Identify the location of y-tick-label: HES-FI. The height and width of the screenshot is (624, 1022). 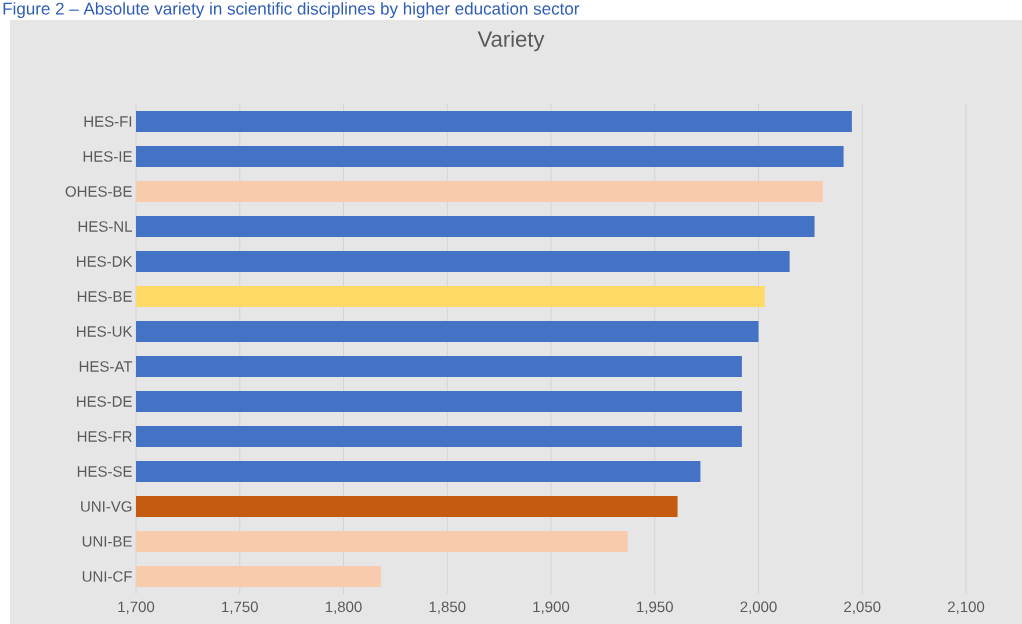
(108, 121).